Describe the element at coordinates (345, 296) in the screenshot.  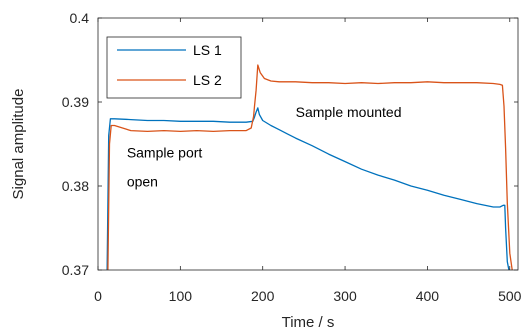
I see `x-tick-label: 300` at that location.